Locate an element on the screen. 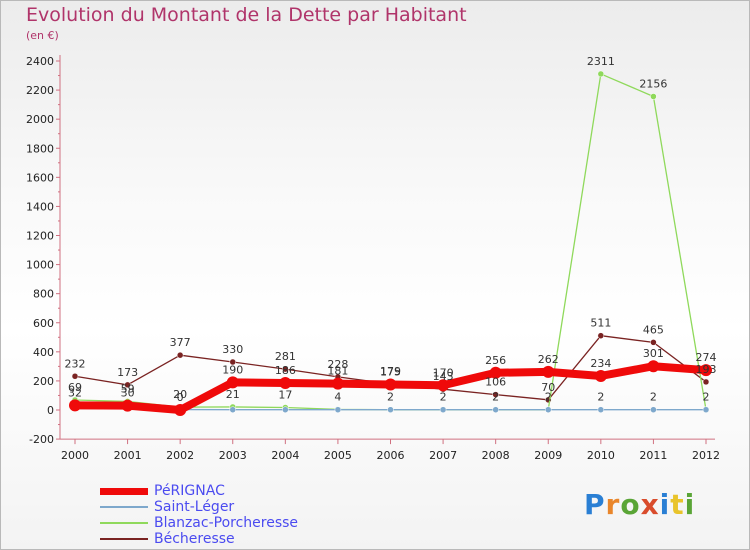 Image resolution: width=750 pixels, height=550 pixels. logo-letter: x is located at coordinates (650, 504).